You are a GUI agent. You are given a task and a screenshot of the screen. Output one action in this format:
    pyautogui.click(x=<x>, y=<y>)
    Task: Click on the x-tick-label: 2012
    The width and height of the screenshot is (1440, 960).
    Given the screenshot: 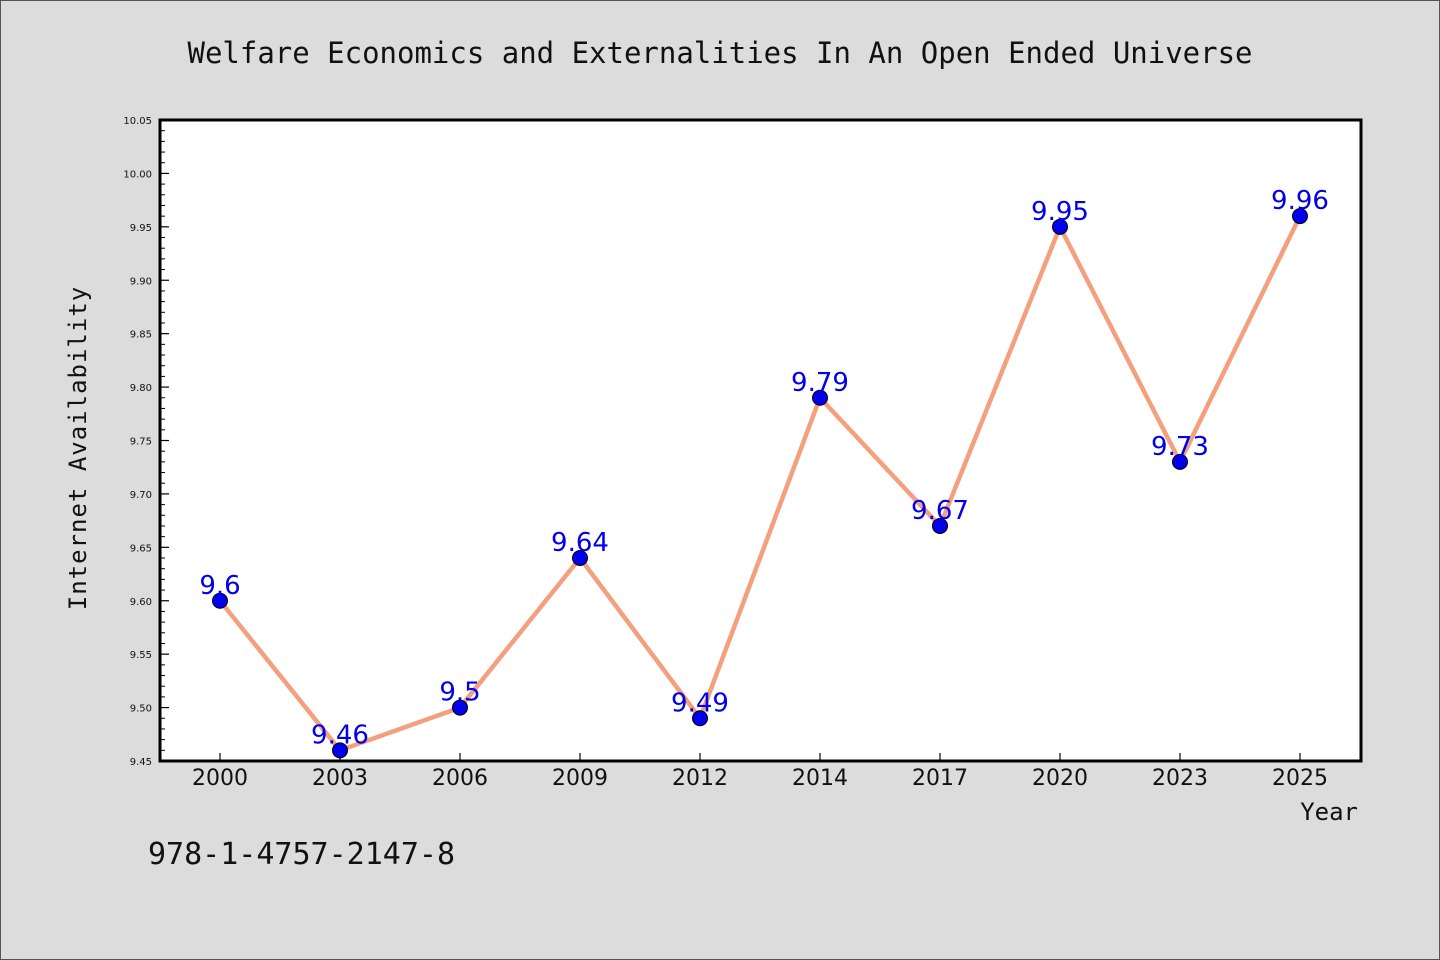 What is the action you would take?
    pyautogui.click(x=700, y=778)
    